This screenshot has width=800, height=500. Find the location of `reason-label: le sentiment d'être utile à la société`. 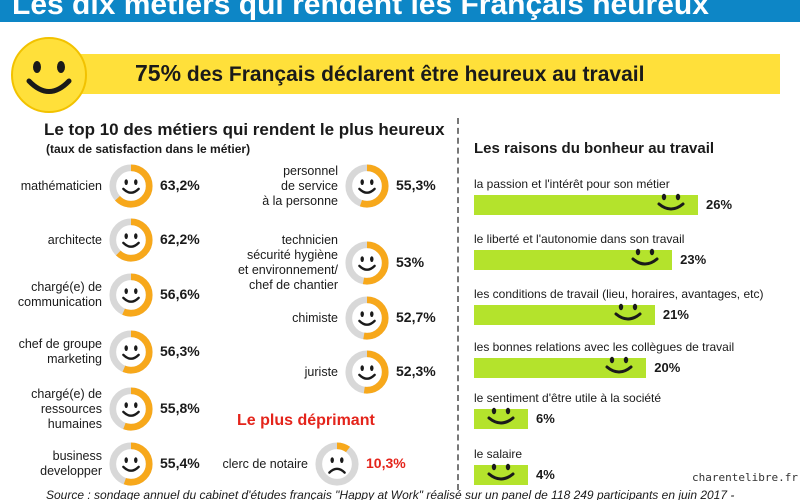

reason-label: le sentiment d'être utile à la société is located at coordinates (568, 398).